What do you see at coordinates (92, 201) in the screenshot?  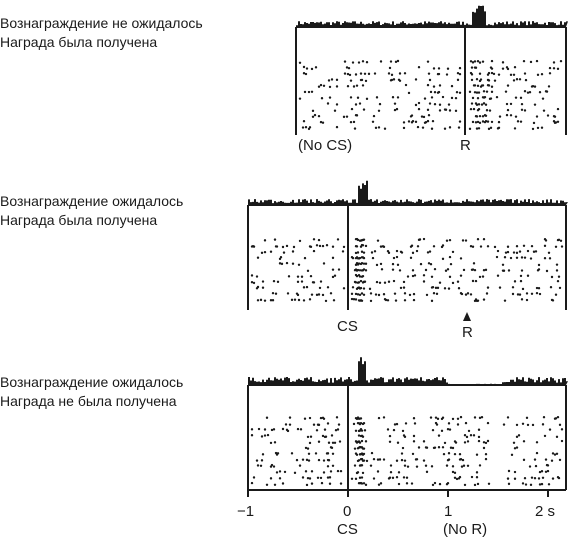 I see `panel-2-expectation: Вознаграждение ожидалось` at bounding box center [92, 201].